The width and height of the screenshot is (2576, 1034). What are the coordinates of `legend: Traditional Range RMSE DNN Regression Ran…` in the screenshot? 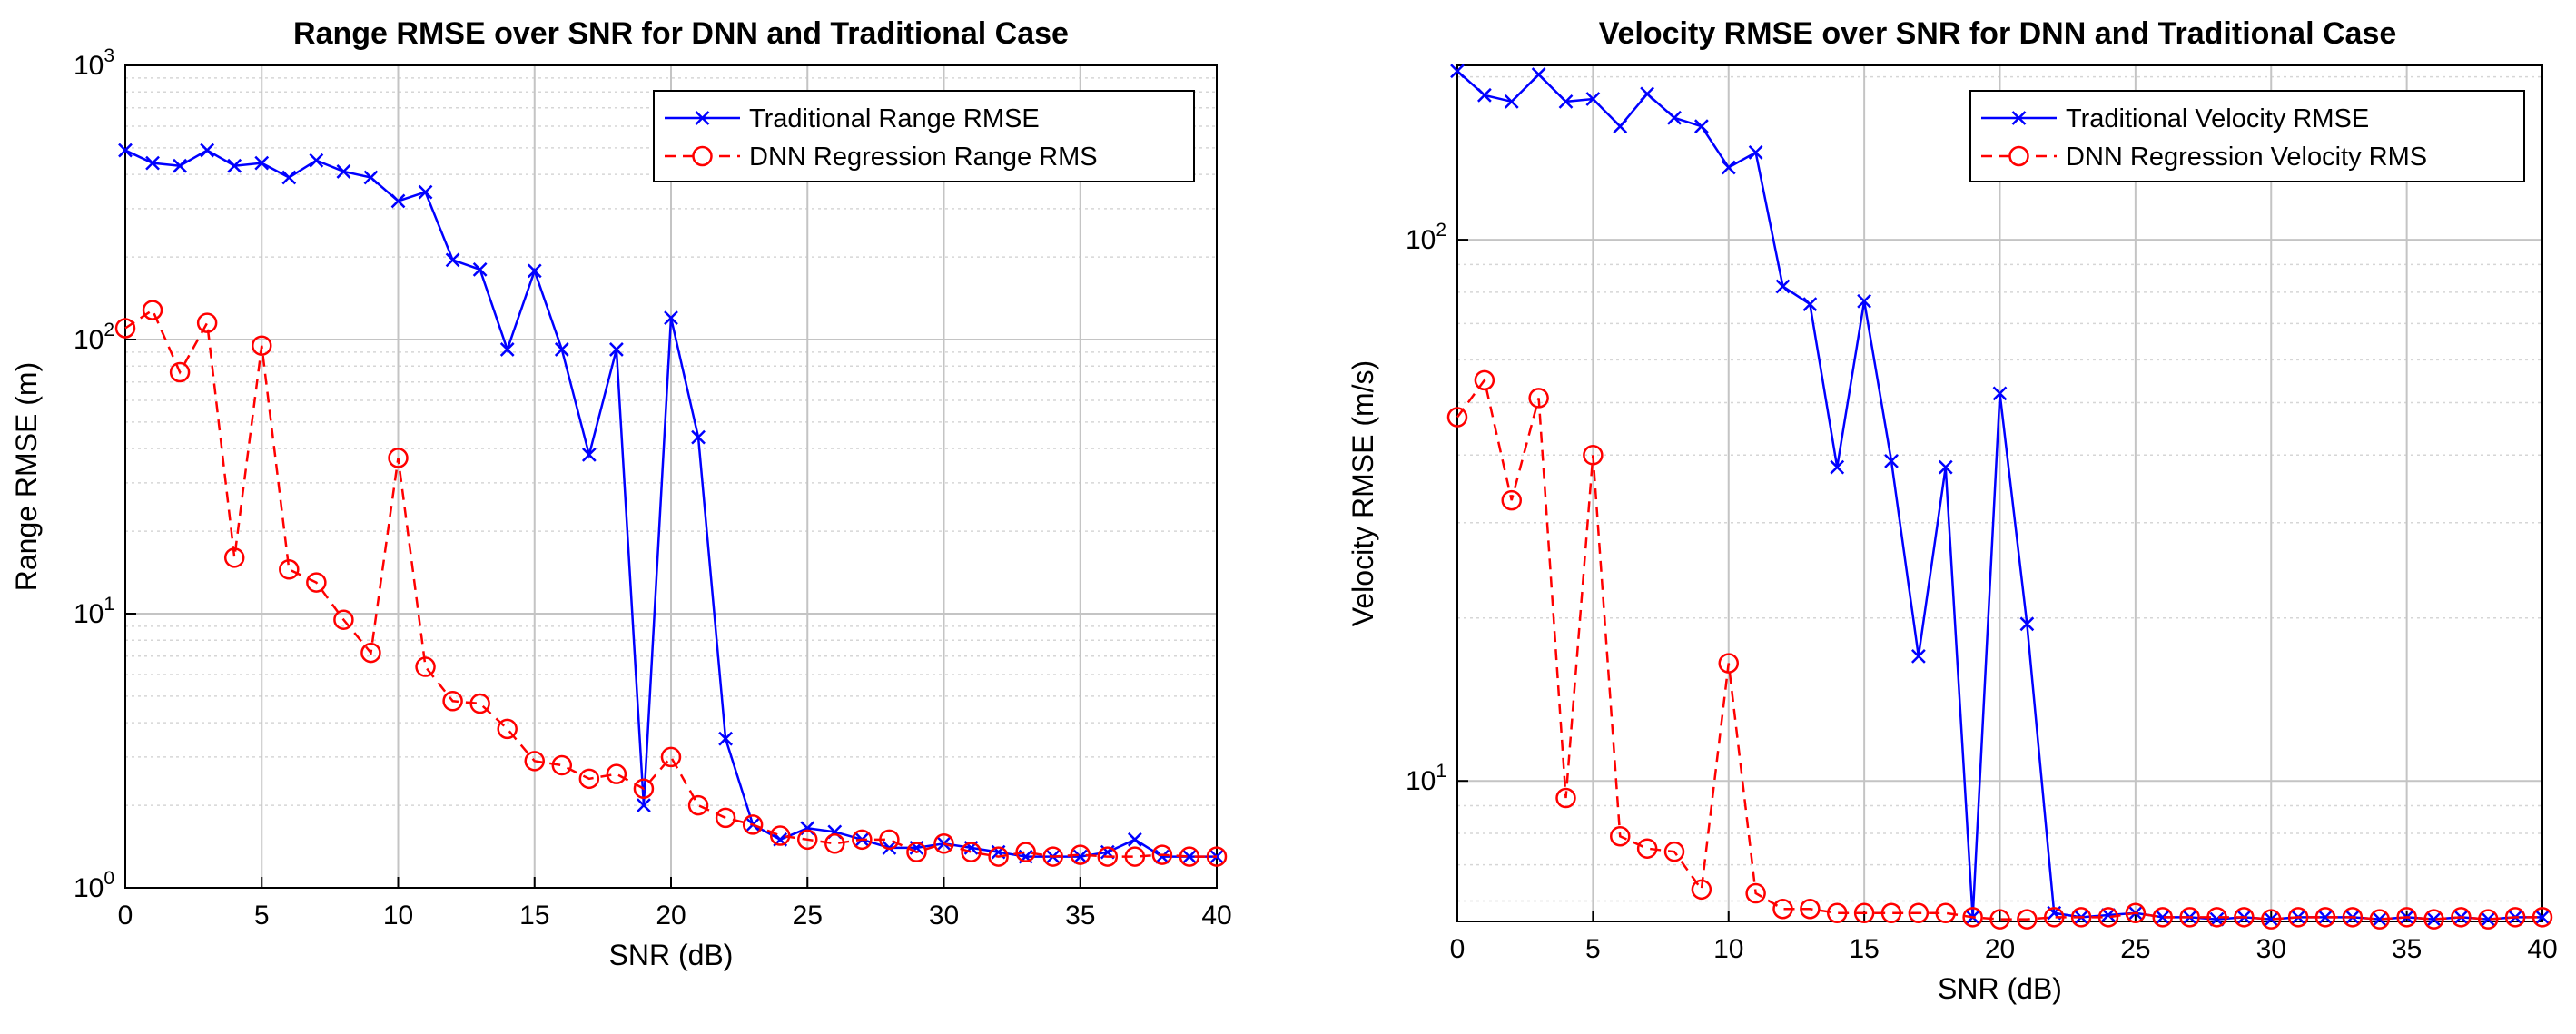 It's located at (924, 136).